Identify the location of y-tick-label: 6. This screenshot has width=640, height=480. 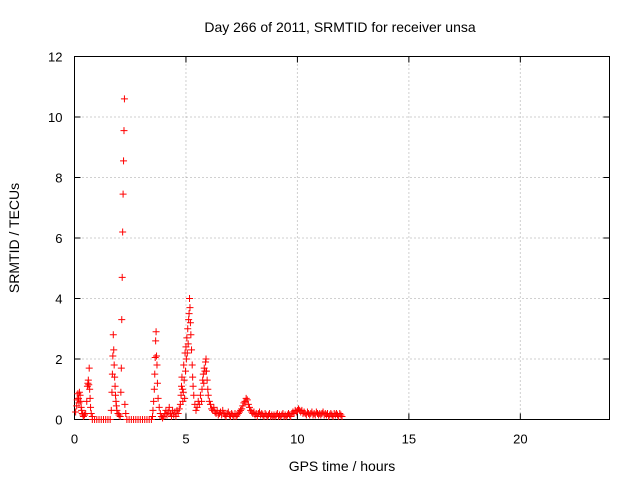
(58, 238).